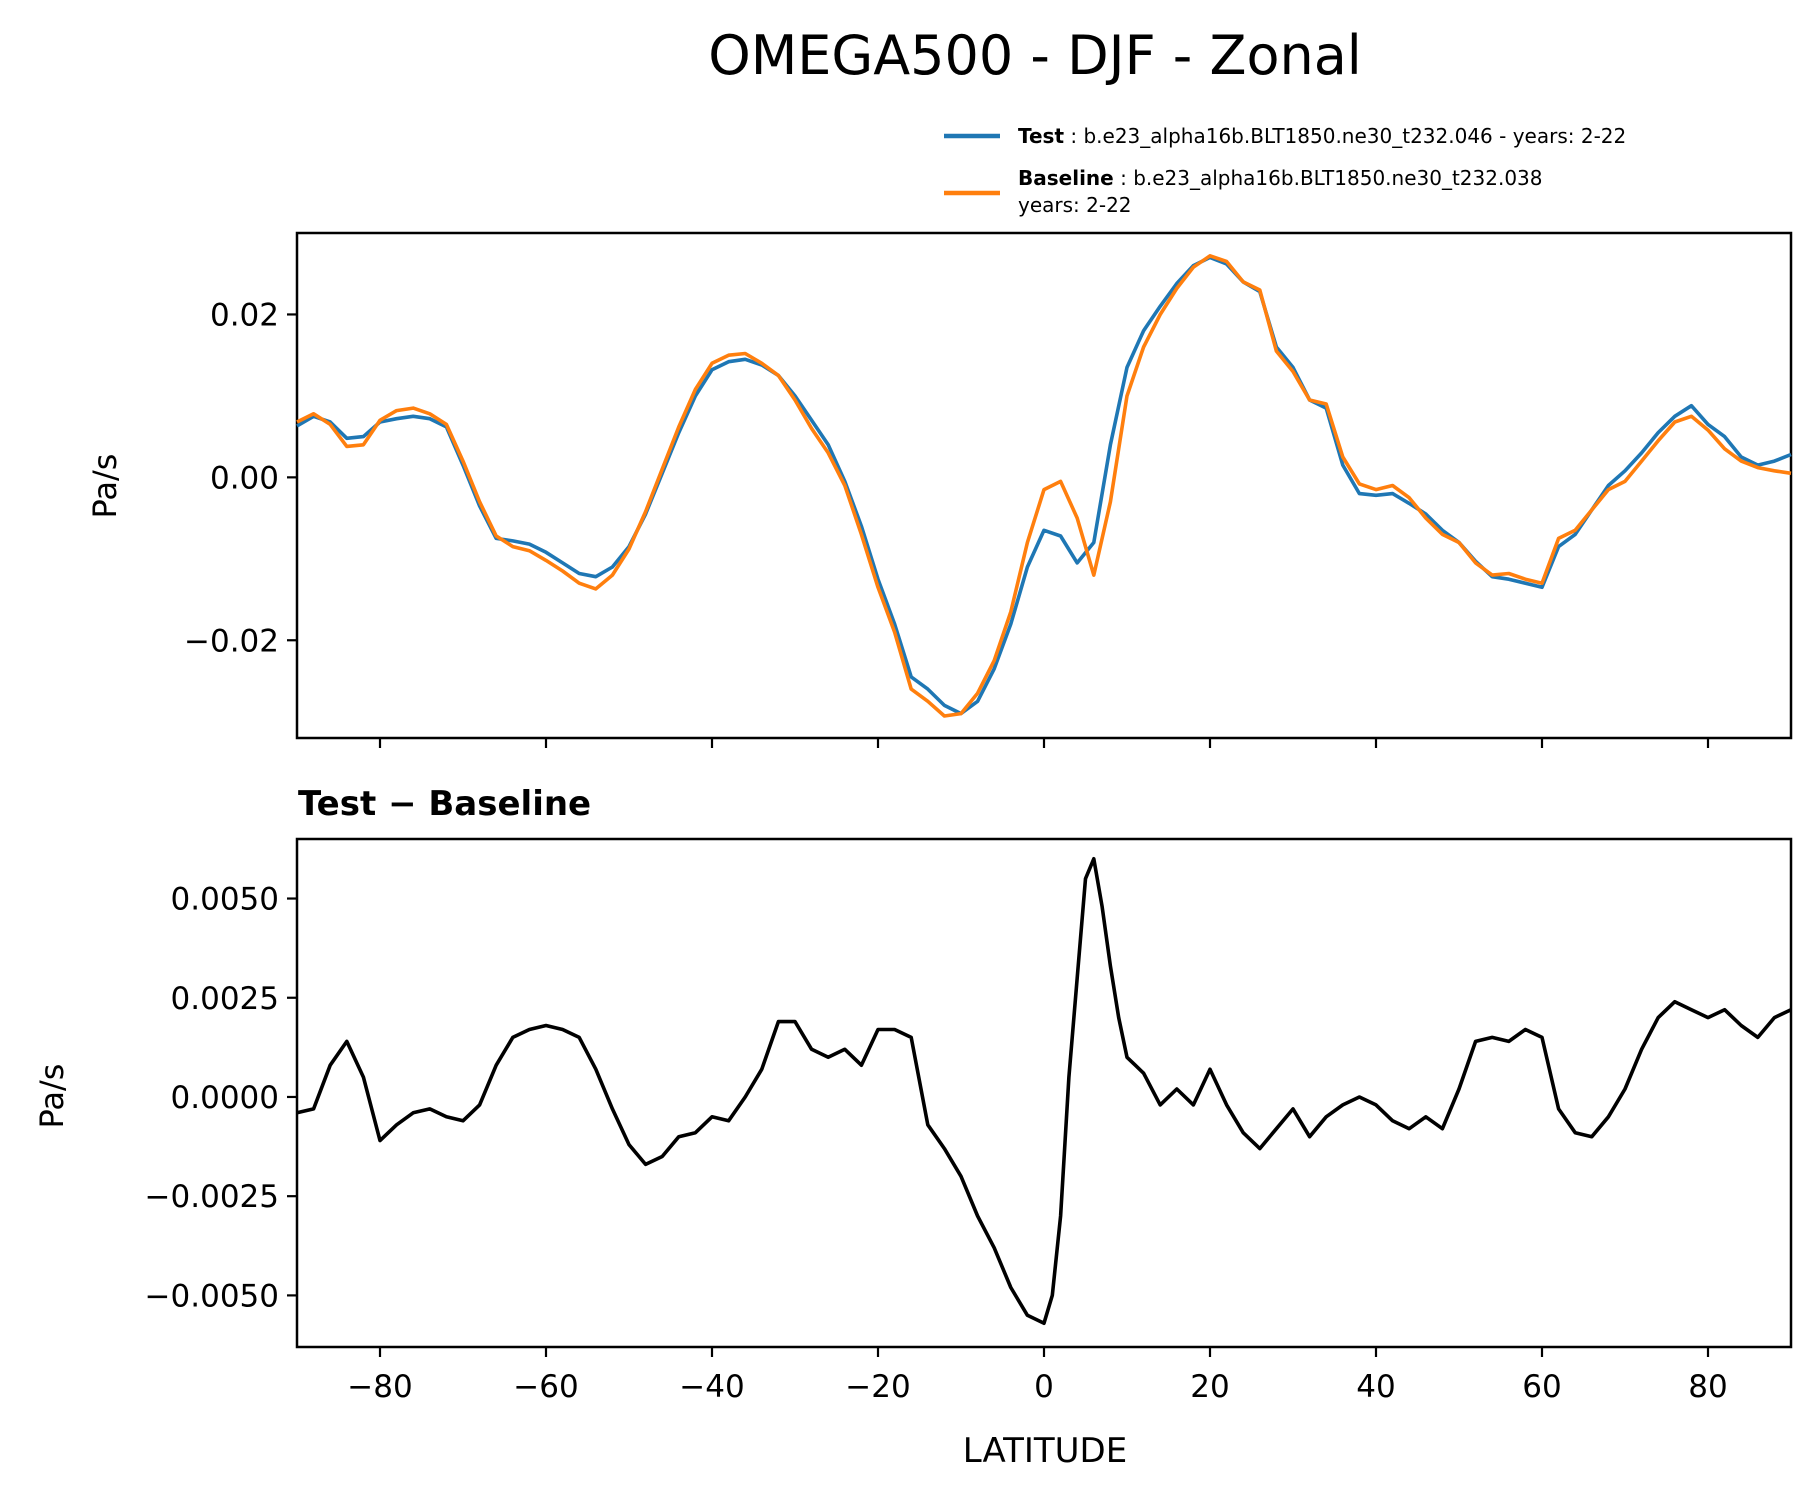 This screenshot has height=1496, width=1814. I want to click on legend-baseline-years: years: 2-22, so click(1075, 205).